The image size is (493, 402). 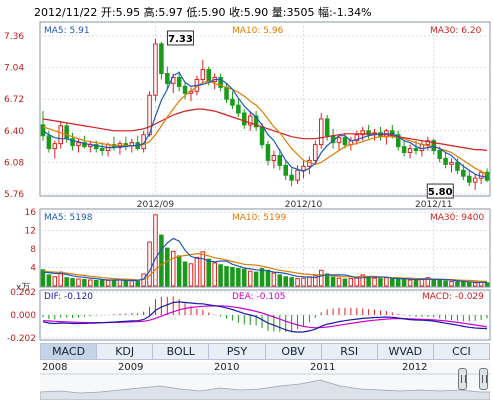 I want to click on volume-tick-label: 4, so click(x=33, y=269).